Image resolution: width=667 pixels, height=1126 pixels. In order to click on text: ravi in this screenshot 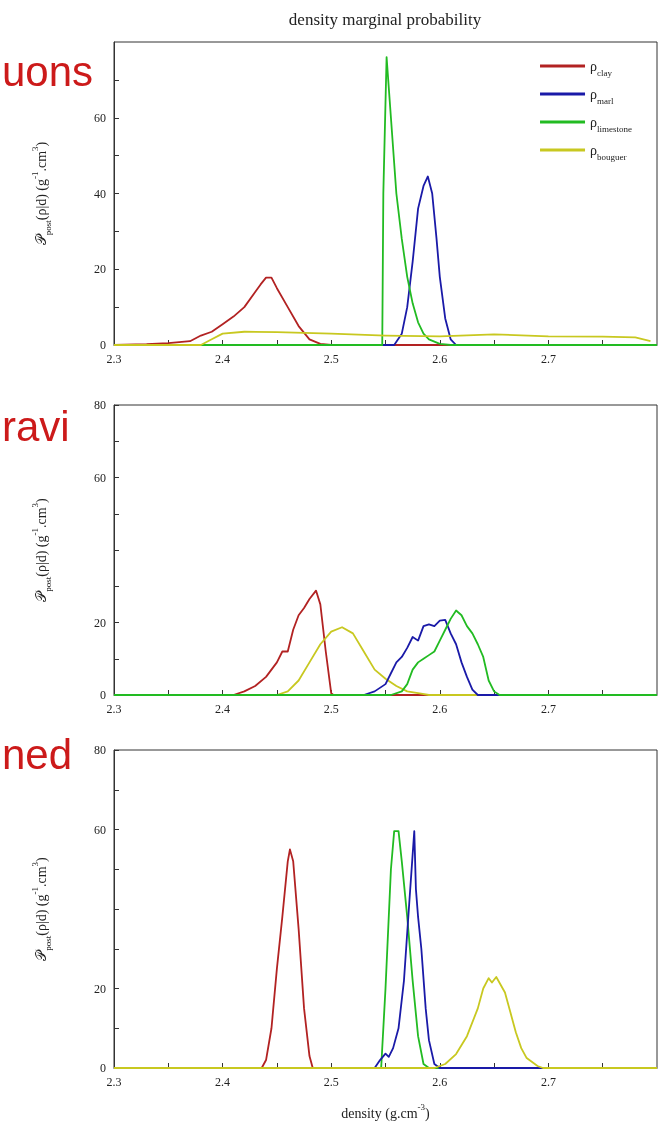, I will do `click(36, 426)`.